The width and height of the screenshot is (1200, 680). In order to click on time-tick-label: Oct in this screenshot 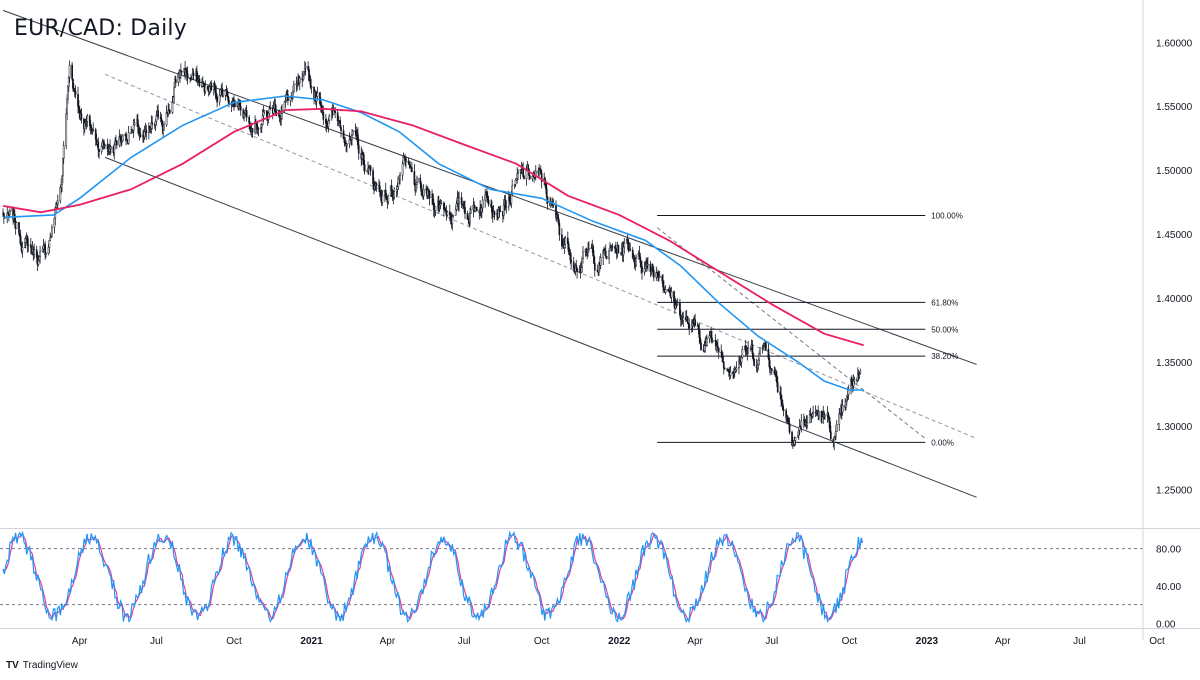, I will do `click(542, 641)`.